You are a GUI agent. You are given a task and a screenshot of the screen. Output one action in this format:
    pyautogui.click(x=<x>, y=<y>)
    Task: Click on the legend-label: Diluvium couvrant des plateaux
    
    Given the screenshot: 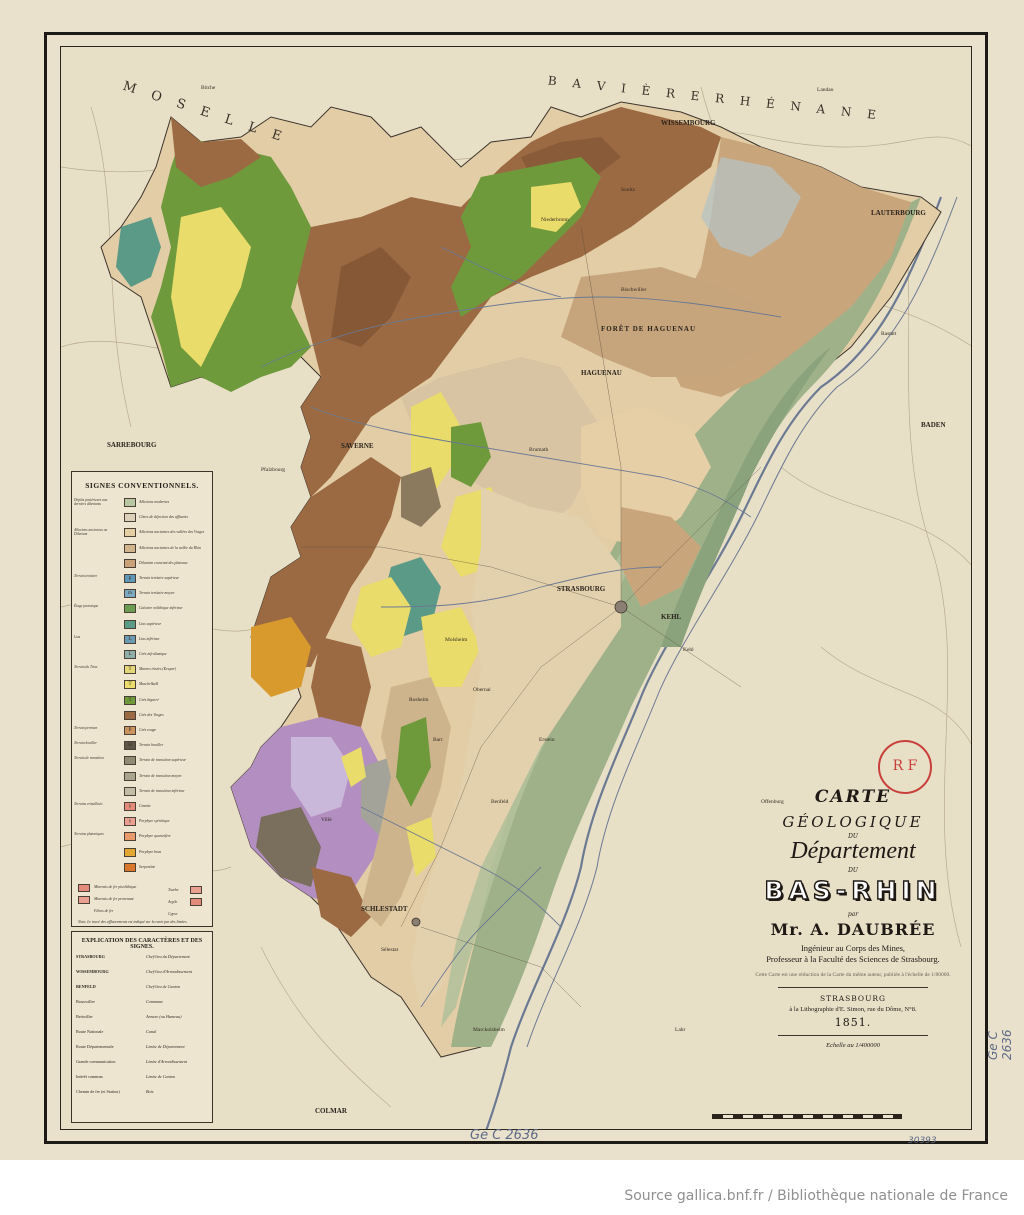 What is the action you would take?
    pyautogui.click(x=163, y=562)
    